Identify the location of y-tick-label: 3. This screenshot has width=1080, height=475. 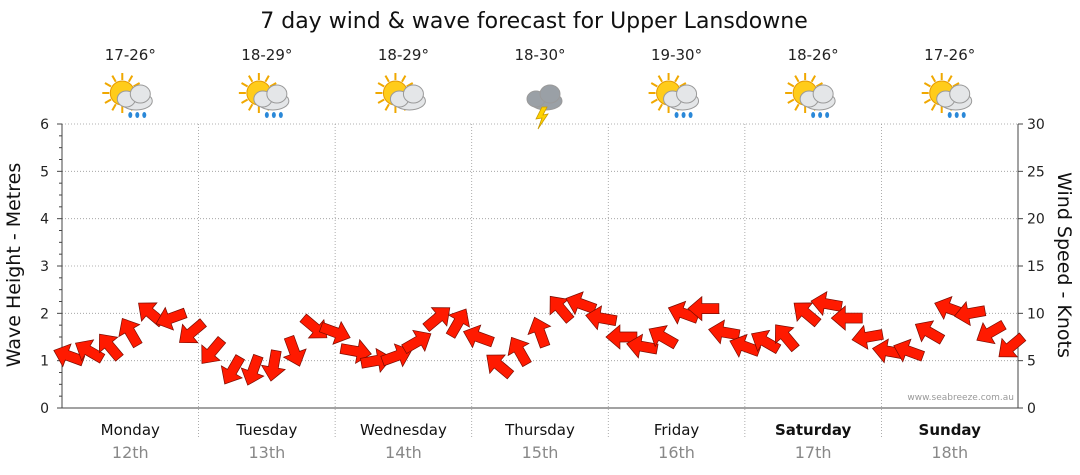
(44, 267).